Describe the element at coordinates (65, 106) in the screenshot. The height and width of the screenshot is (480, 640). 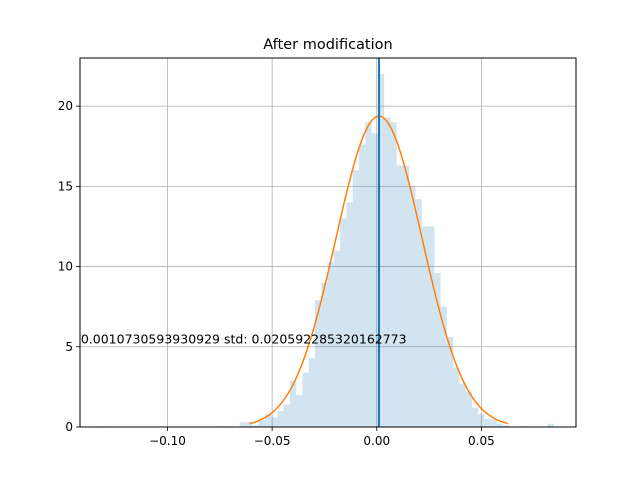
I see `y-tick-label: 20` at that location.